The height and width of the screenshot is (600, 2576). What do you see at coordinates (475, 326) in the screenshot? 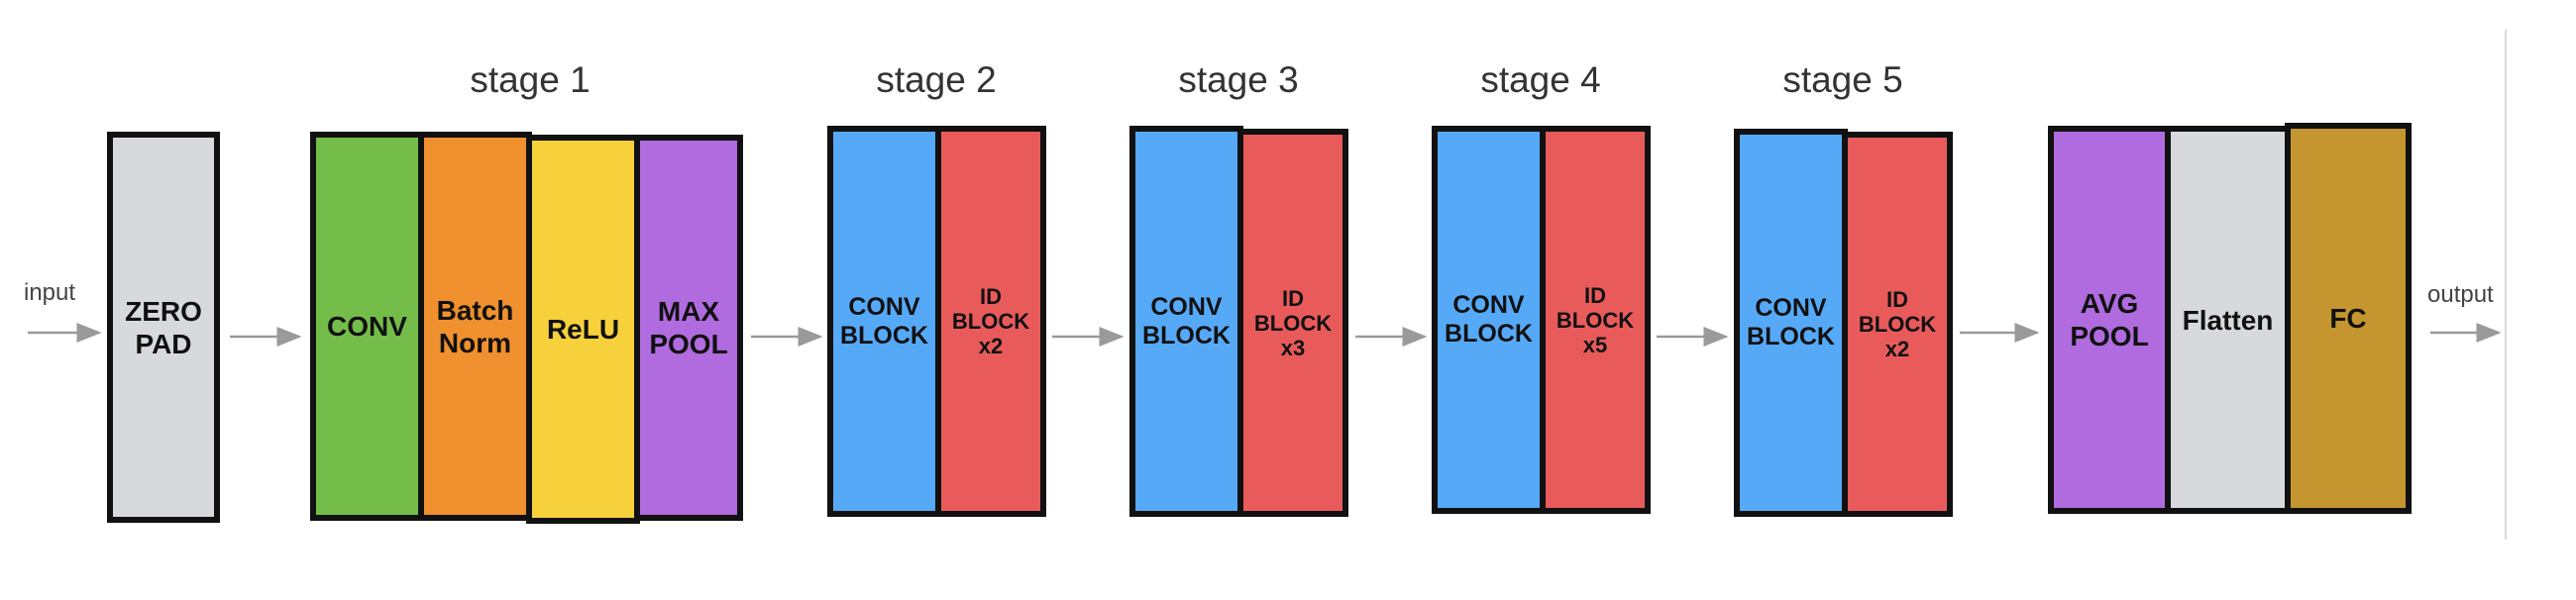
I see `batch-norm-block: Batch Norm` at bounding box center [475, 326].